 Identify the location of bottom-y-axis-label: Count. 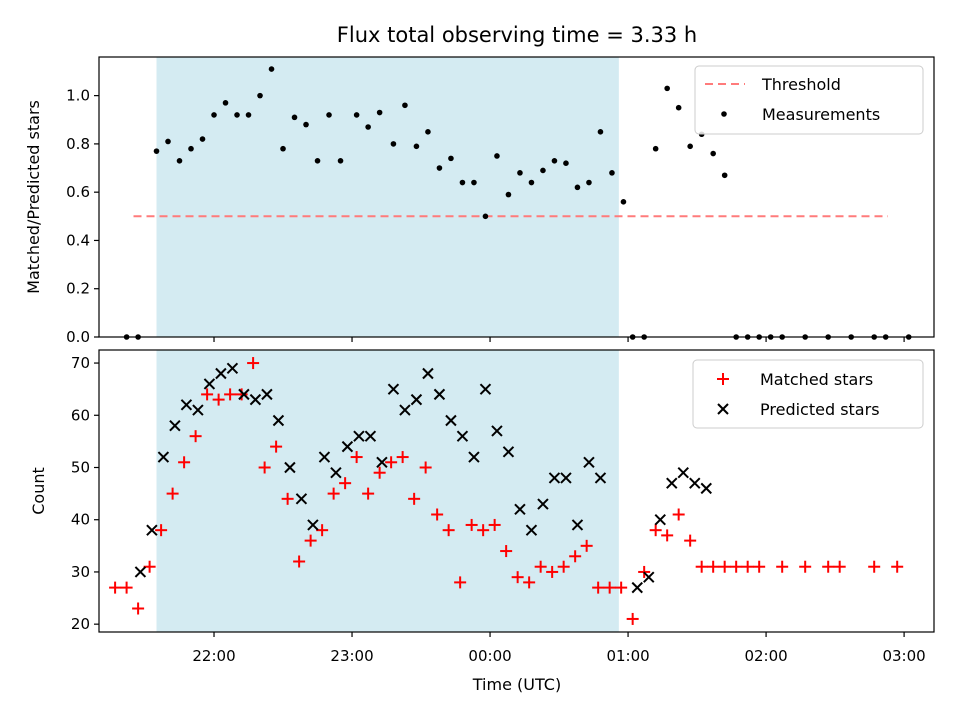
(38, 491).